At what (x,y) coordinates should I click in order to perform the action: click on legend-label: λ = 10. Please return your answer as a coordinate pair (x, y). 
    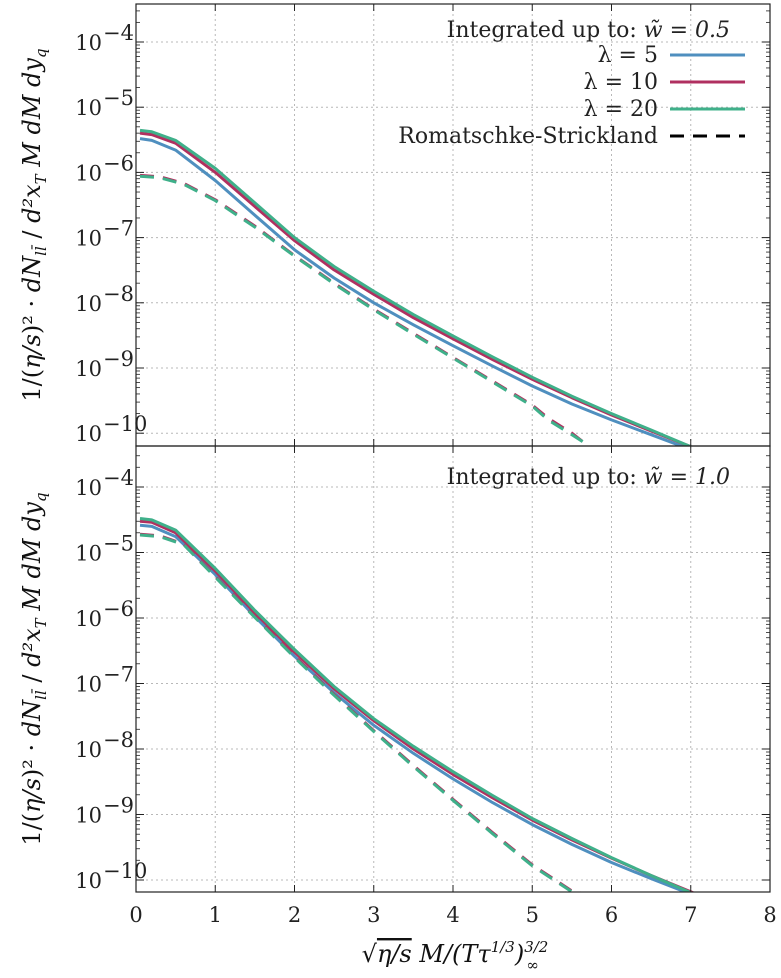
    Looking at the image, I should click on (621, 82).